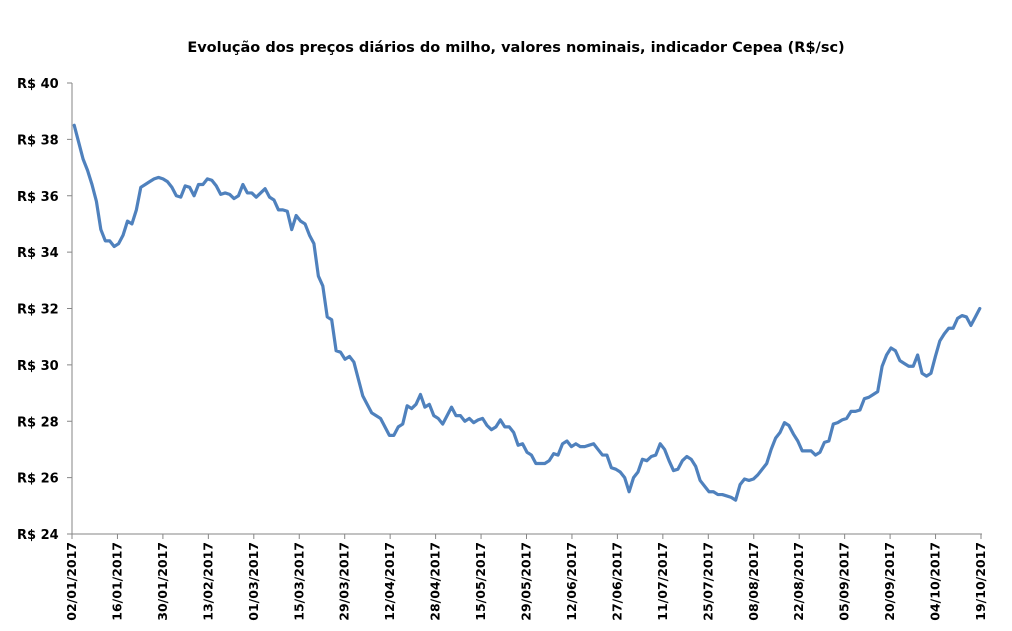  Describe the element at coordinates (38, 479) in the screenshot. I see `y-tick-label: R$ 26` at that location.